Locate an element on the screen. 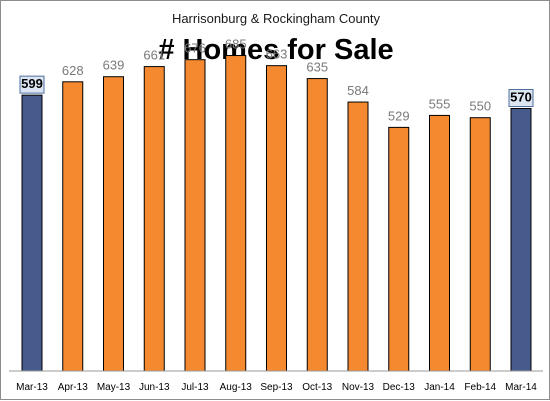 The image size is (550, 401). x-tick-label-apr-13: Apr-13 is located at coordinates (73, 387).